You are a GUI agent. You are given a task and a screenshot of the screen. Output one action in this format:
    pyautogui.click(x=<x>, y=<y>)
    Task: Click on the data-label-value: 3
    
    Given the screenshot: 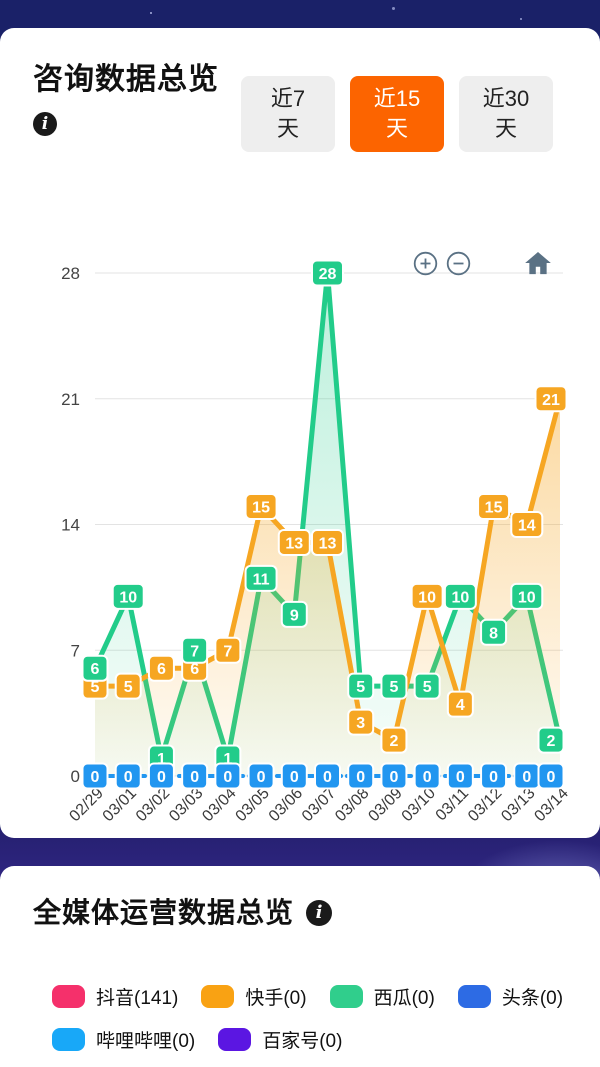 What is the action you would take?
    pyautogui.click(x=360, y=723)
    